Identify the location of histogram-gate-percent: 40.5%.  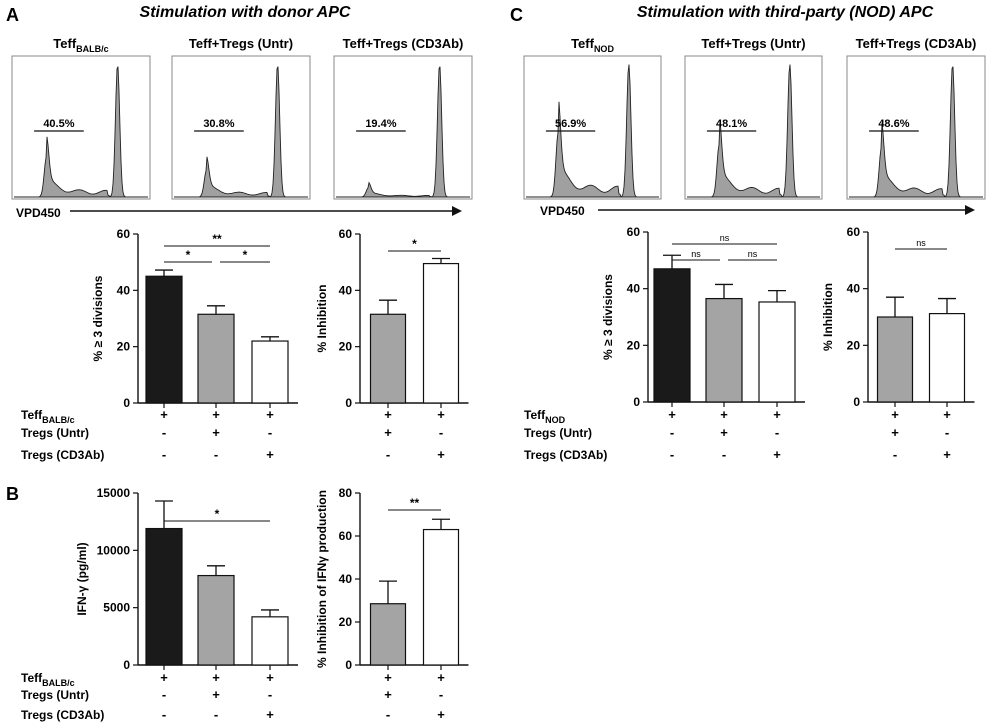
(58, 124).